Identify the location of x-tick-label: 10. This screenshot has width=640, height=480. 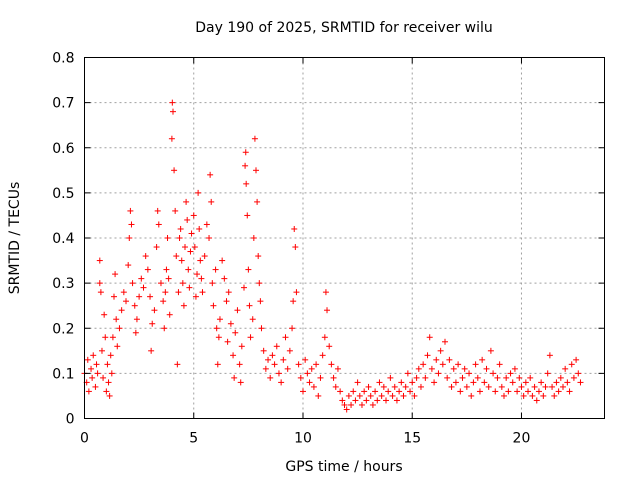
(303, 439).